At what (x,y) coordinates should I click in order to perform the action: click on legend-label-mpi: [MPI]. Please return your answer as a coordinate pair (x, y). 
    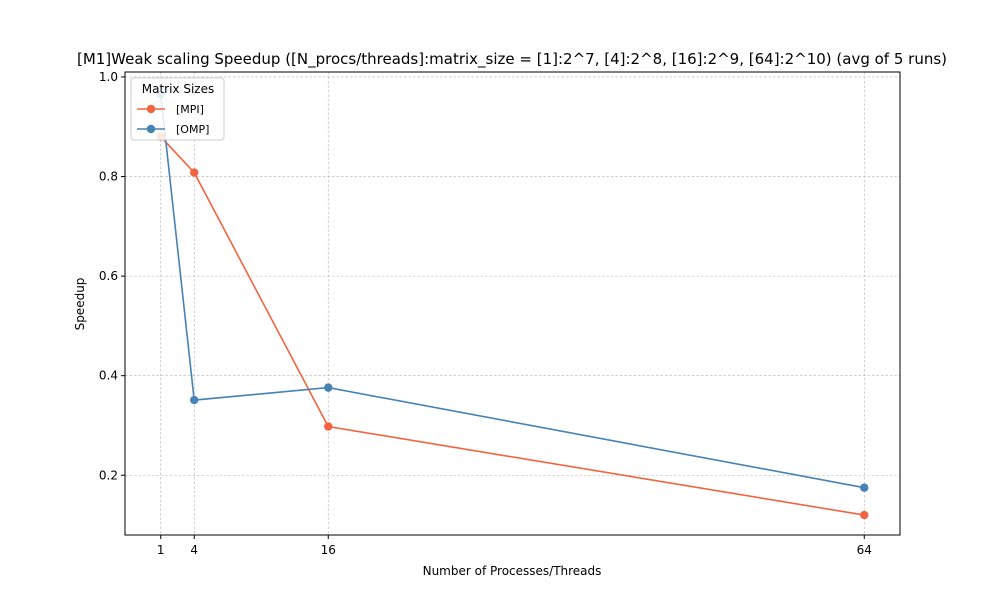
    Looking at the image, I should click on (190, 109).